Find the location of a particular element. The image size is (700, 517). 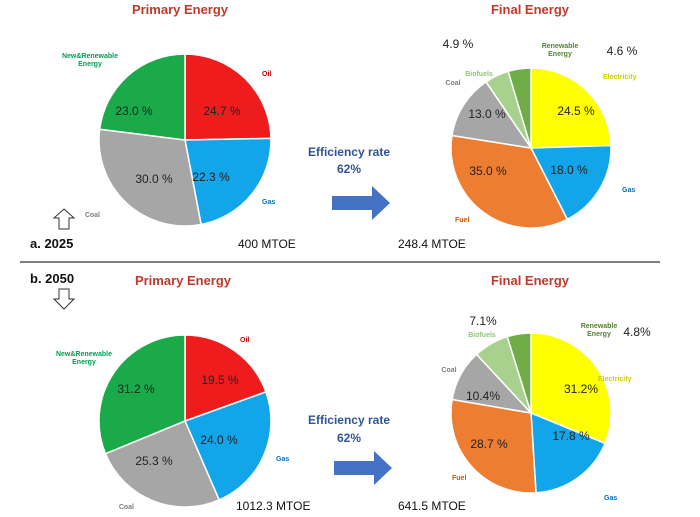

pct-label-gas: 22.3 % is located at coordinates (211, 177).